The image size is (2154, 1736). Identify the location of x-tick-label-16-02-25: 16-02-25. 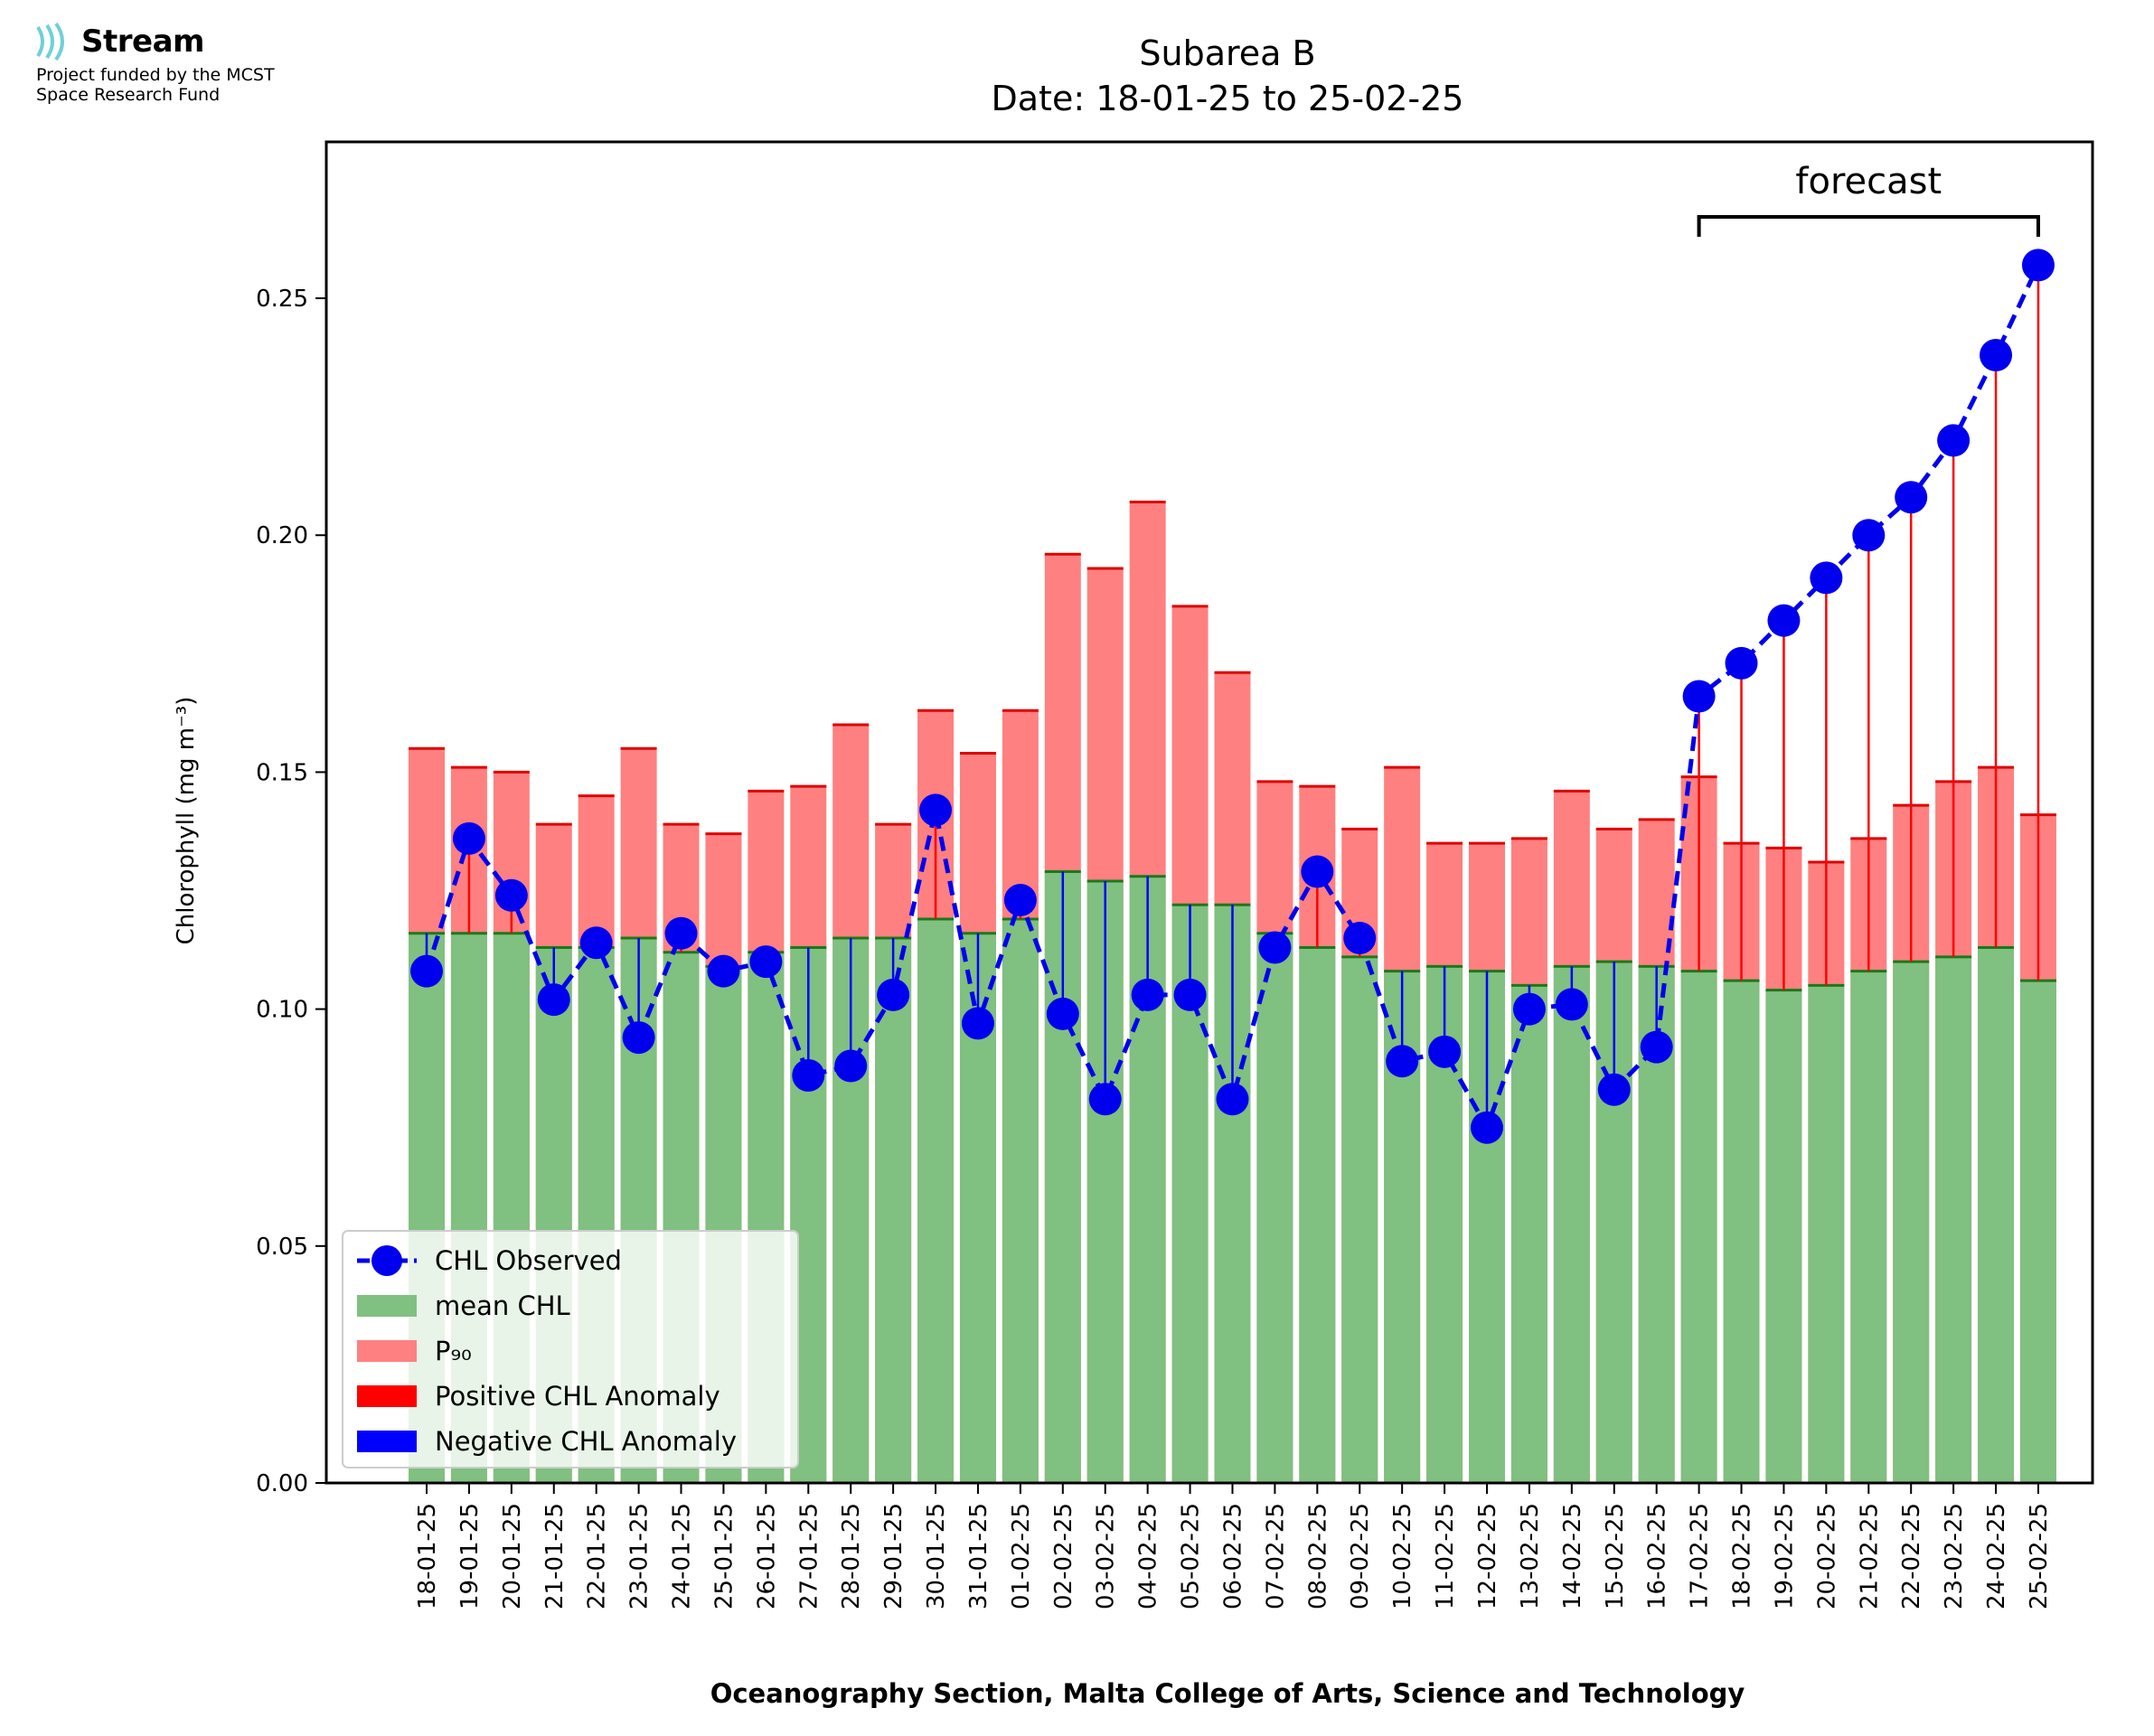
(1657, 1556).